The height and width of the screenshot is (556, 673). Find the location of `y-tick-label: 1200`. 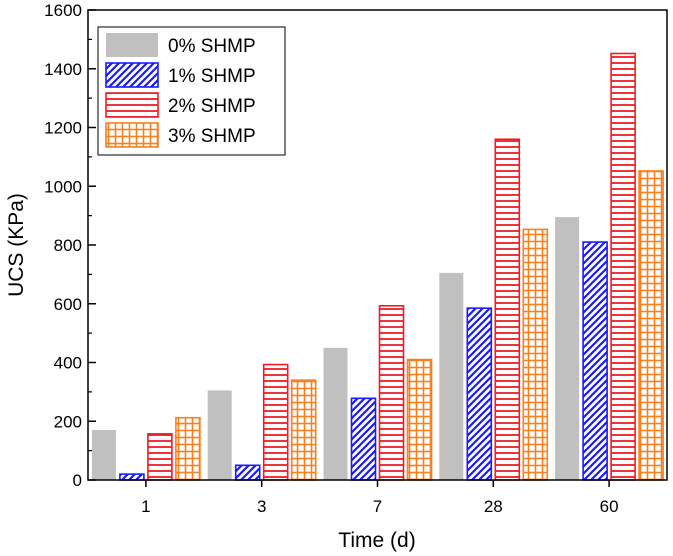

y-tick-label: 1200 is located at coordinates (63, 128).